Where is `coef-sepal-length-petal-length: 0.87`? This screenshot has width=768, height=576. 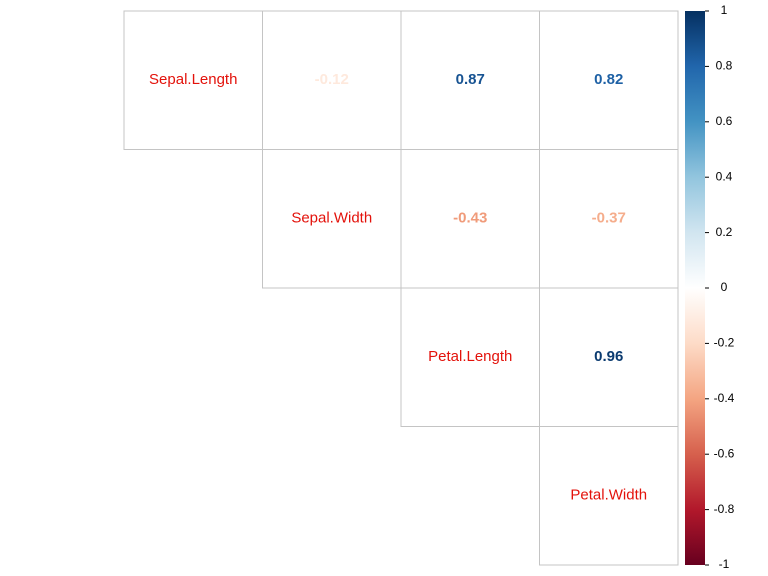 coef-sepal-length-petal-length: 0.87 is located at coordinates (470, 79).